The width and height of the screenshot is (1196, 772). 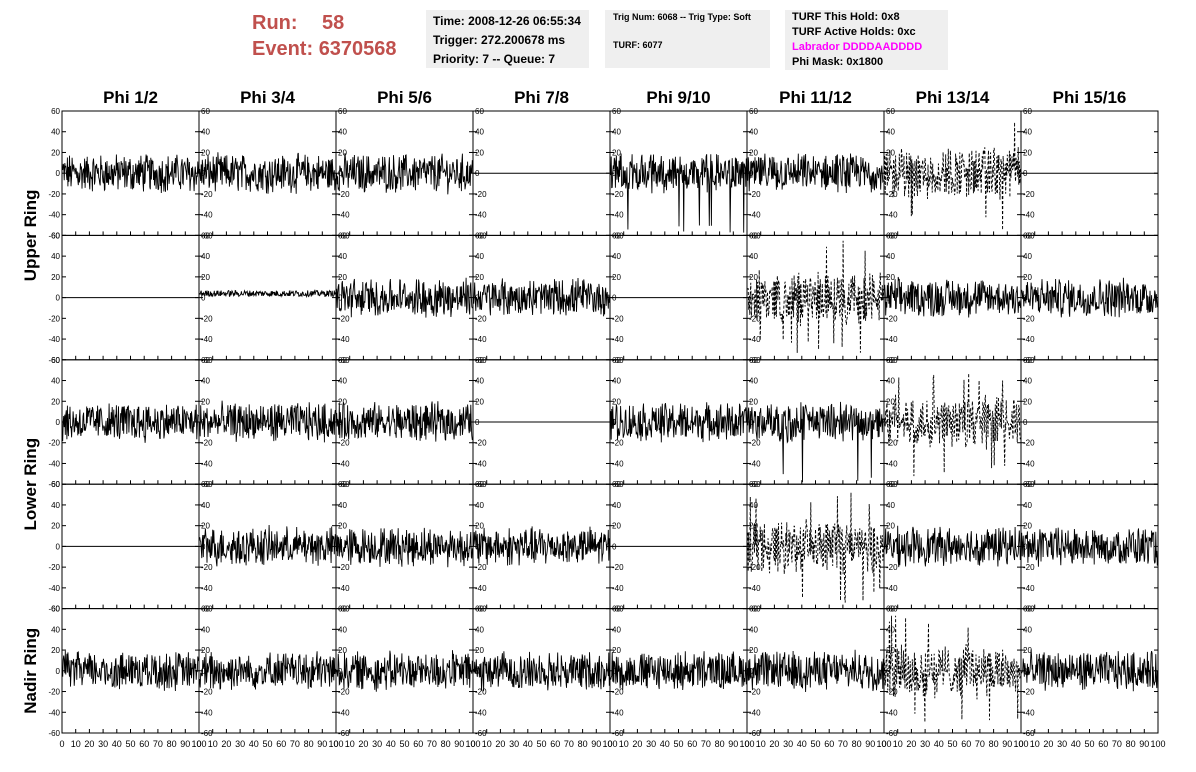 What do you see at coordinates (528, 744) in the screenshot?
I see `x-tick-label: 40` at bounding box center [528, 744].